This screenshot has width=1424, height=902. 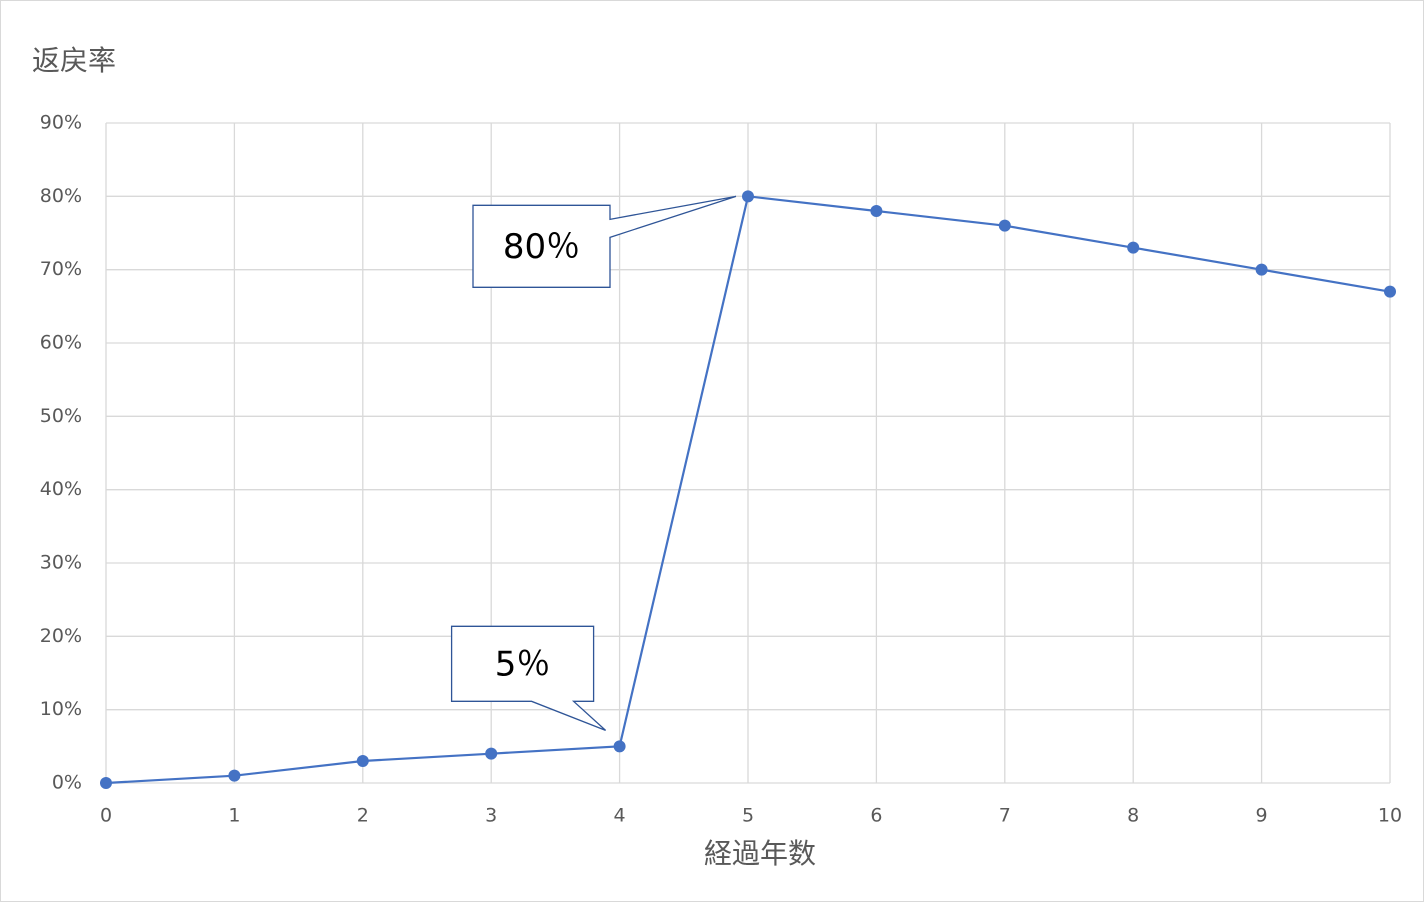 I want to click on y-tick-label: 50%, so click(x=61, y=416).